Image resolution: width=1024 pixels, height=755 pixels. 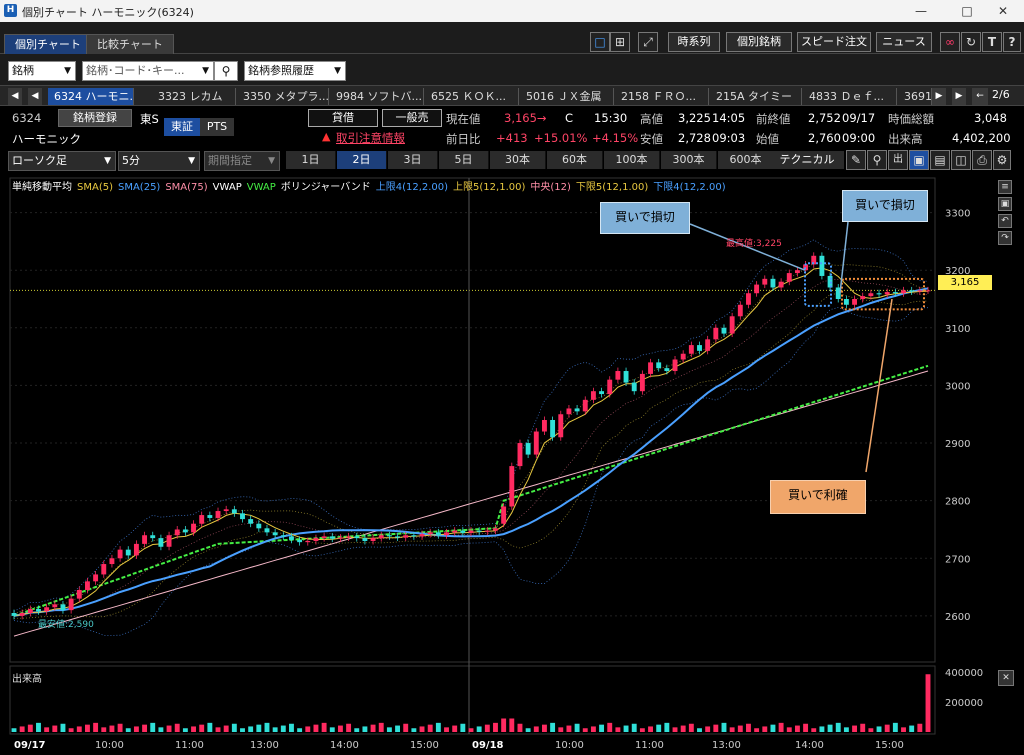 I want to click on stock-tab: 215A タイミー, so click(x=756, y=96).